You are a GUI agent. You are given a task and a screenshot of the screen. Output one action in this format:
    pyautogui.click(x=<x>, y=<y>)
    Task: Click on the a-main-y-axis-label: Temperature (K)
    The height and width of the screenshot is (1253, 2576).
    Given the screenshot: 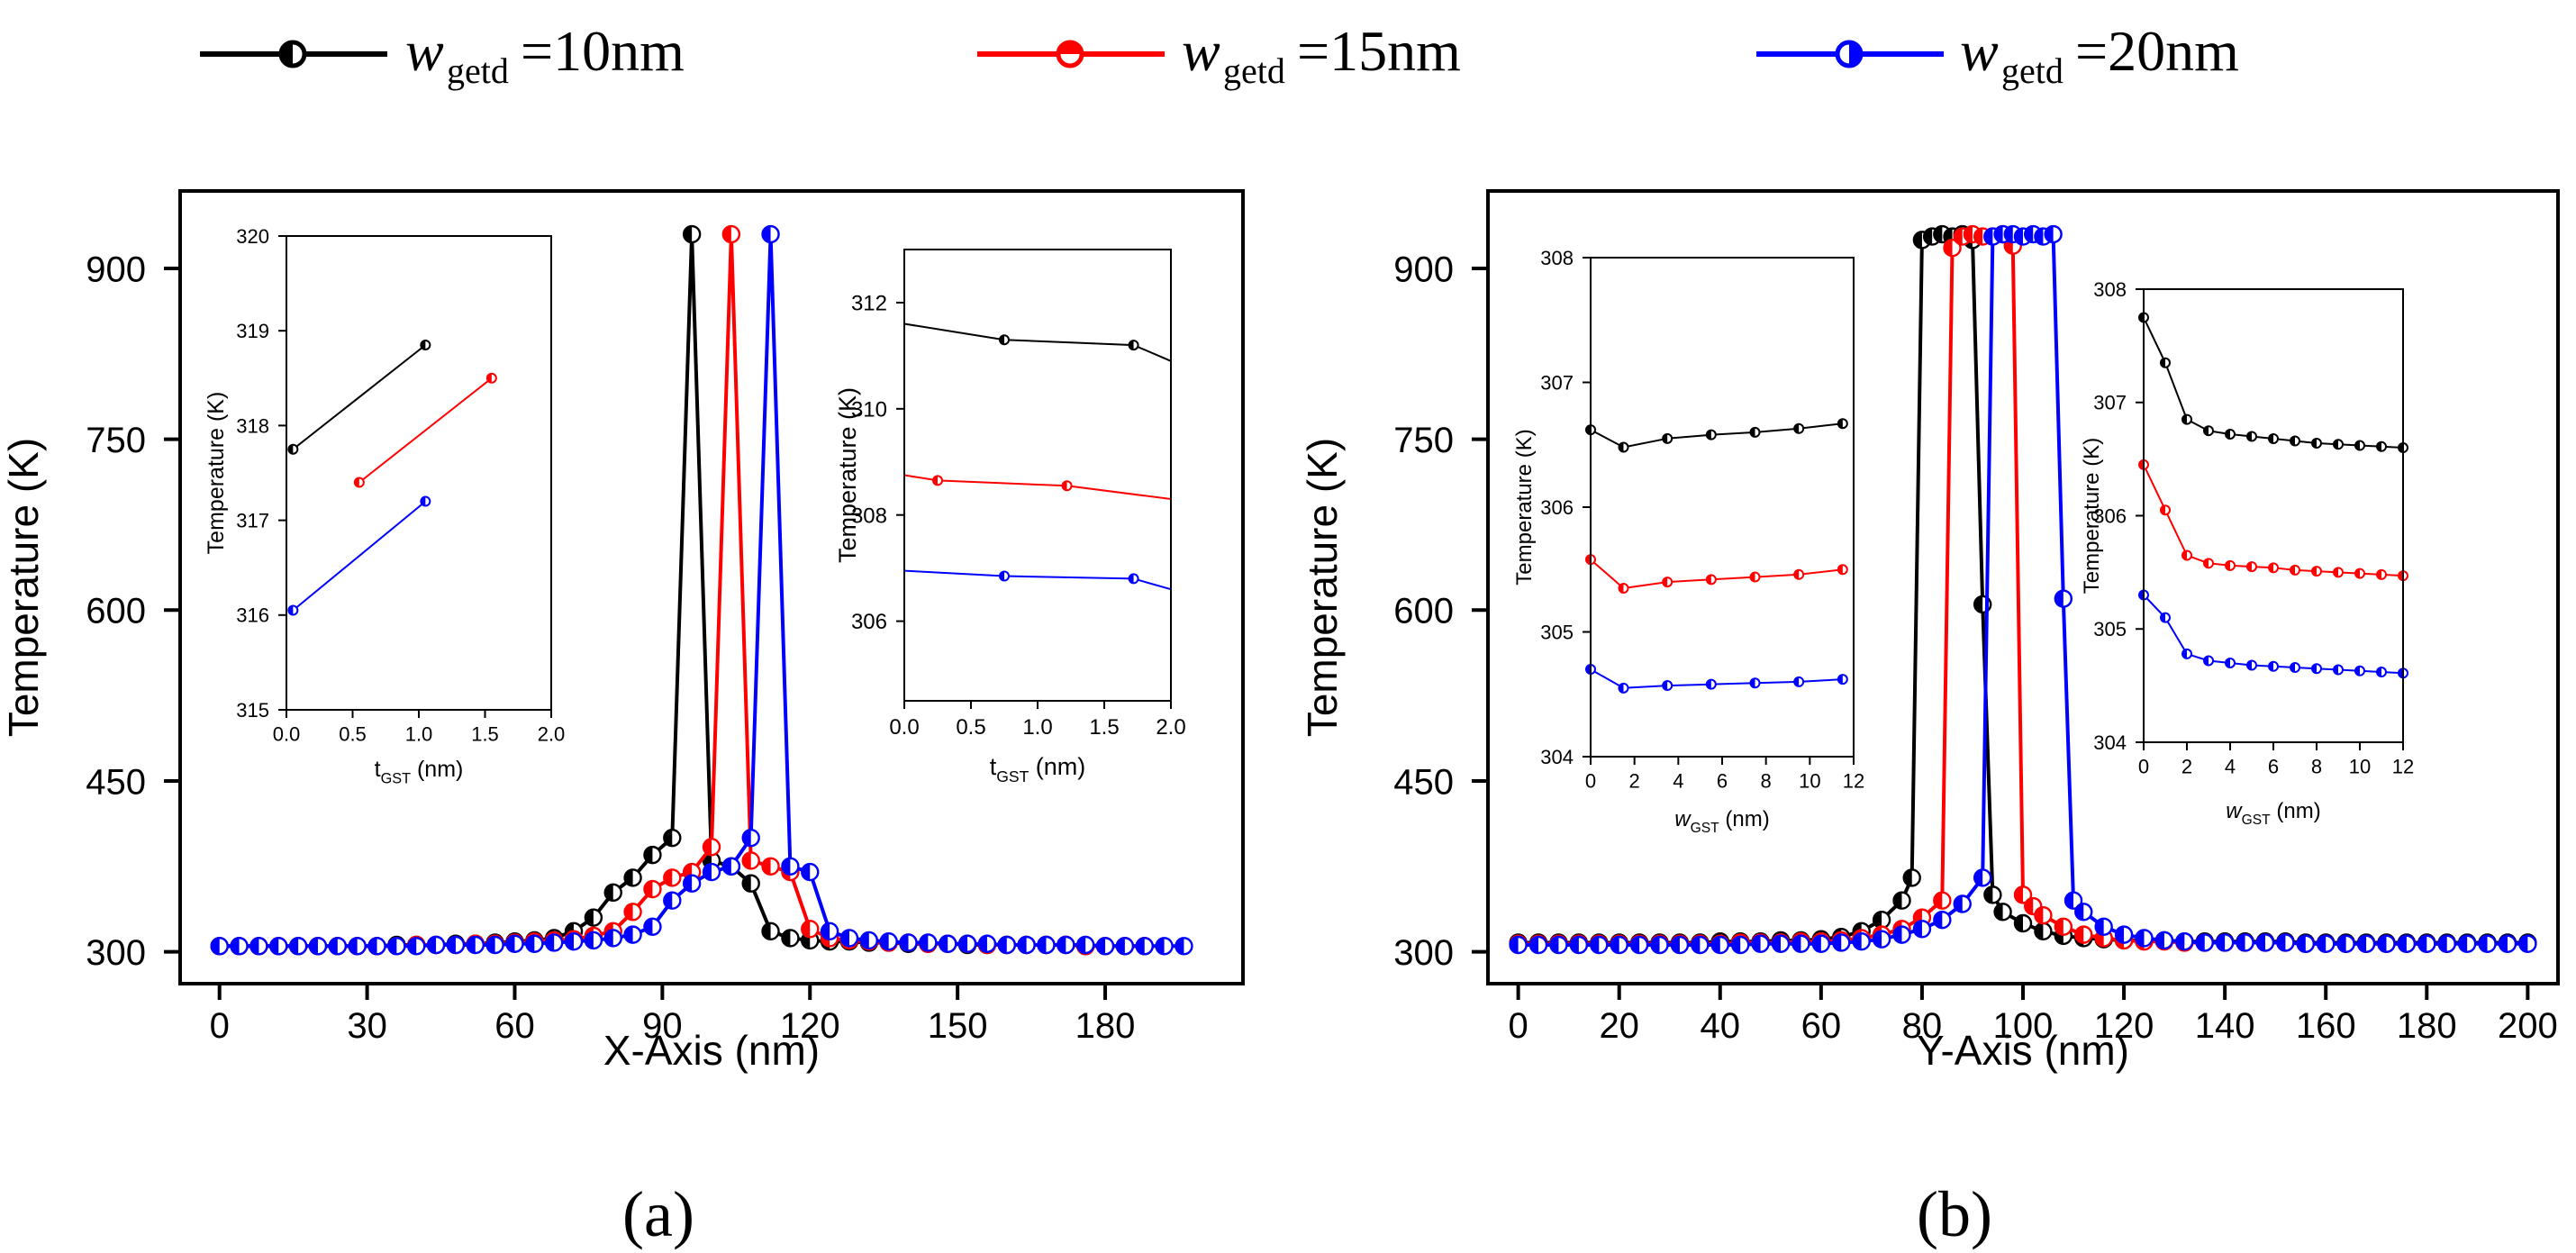 What is the action you would take?
    pyautogui.click(x=23, y=587)
    